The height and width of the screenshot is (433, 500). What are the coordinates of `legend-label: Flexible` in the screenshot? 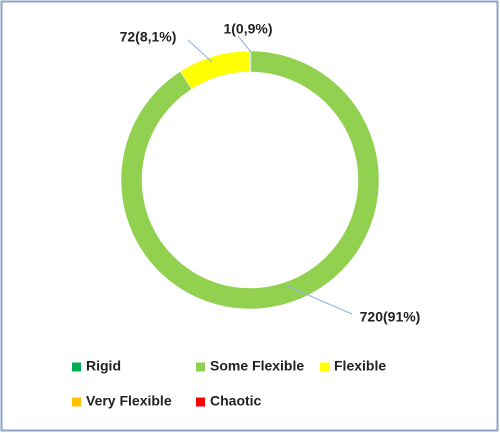 It's located at (360, 366).